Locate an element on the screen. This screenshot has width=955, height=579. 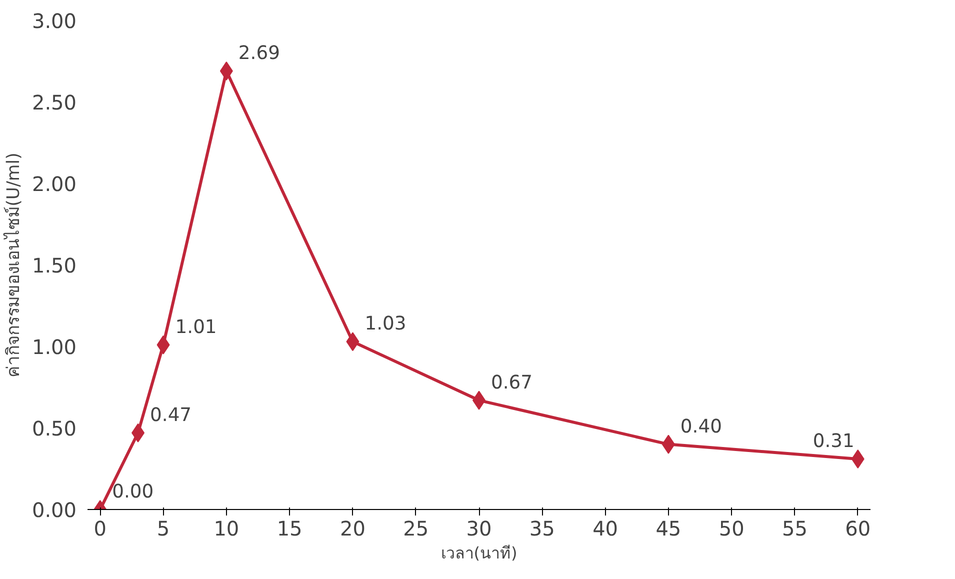
y-axis-title: ค่ากิจกรรมของเอนไซม์(U/ml) is located at coordinates (13, 265).